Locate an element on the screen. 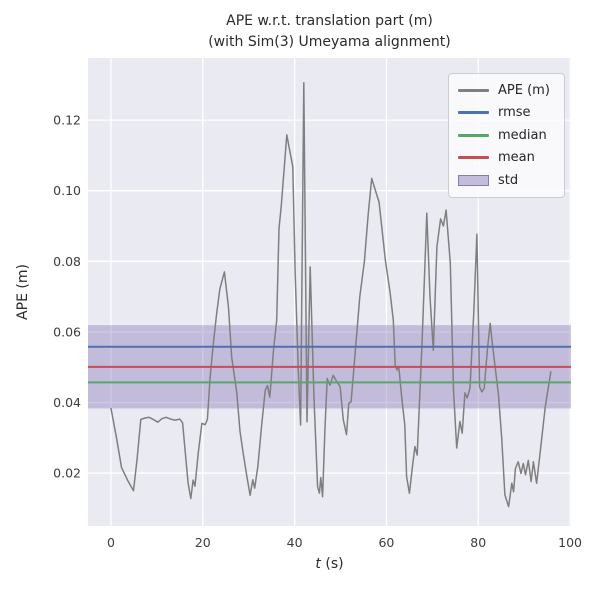  legend-label-std: std is located at coordinates (508, 180).